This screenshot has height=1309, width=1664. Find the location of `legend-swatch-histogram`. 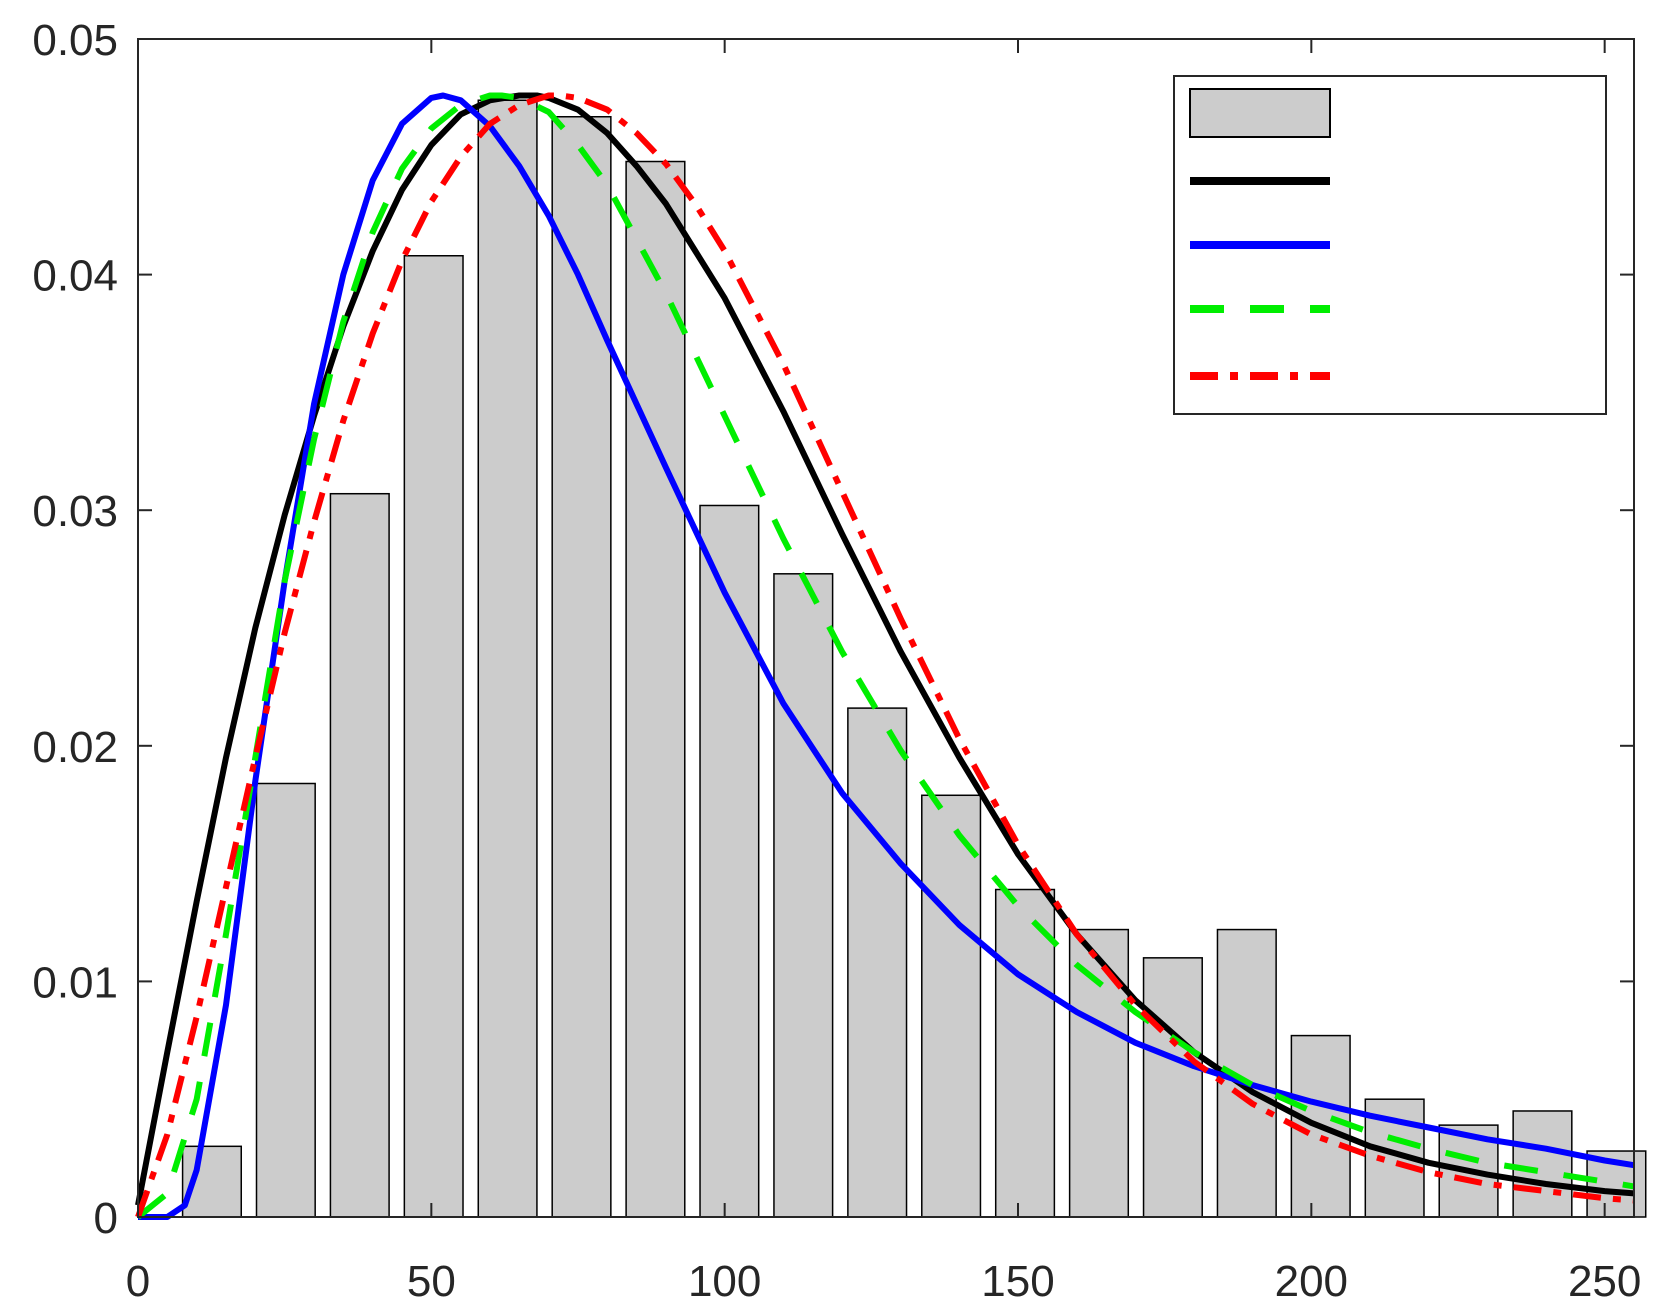

legend-swatch-histogram is located at coordinates (1260, 113).